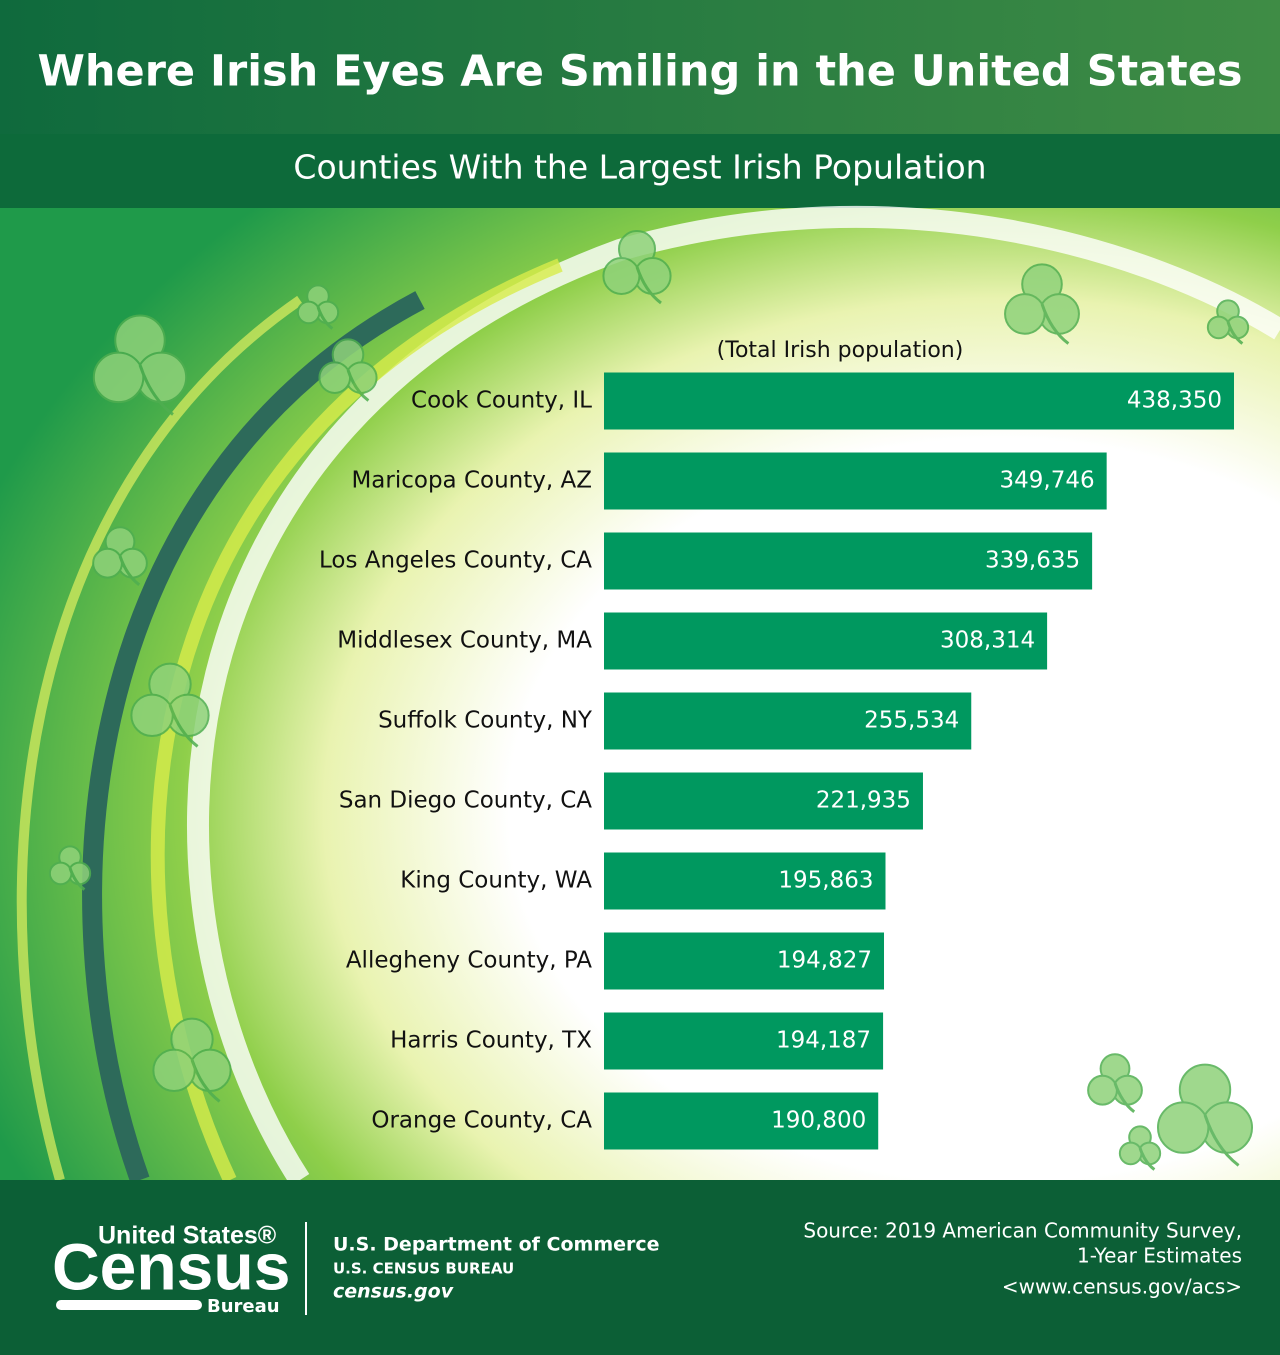  I want to click on value-label: 194,827, so click(824, 961).